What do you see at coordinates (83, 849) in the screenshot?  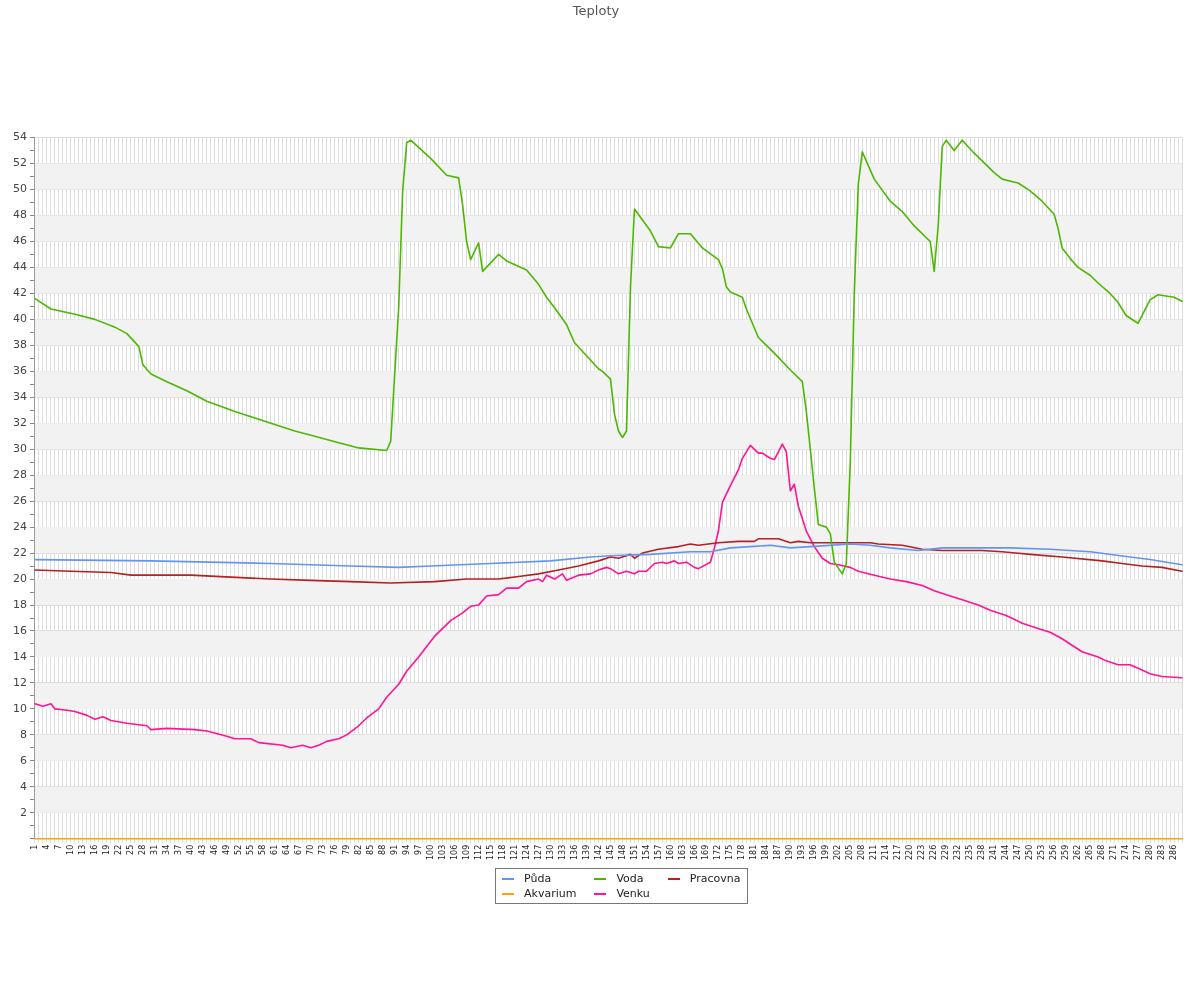 I see `x-tick-label: 13` at bounding box center [83, 849].